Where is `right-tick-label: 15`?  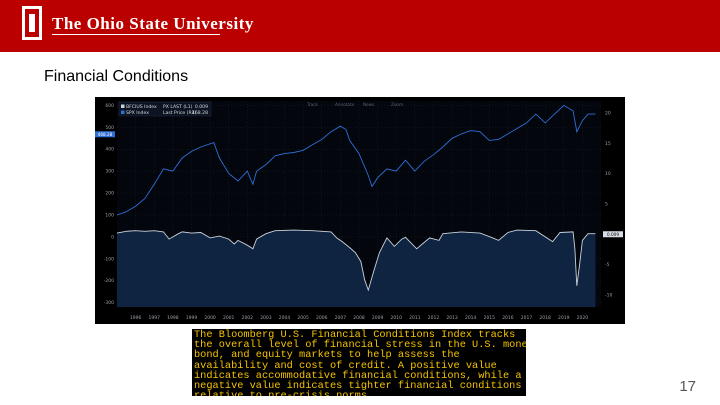 right-tick-label: 15 is located at coordinates (608, 144).